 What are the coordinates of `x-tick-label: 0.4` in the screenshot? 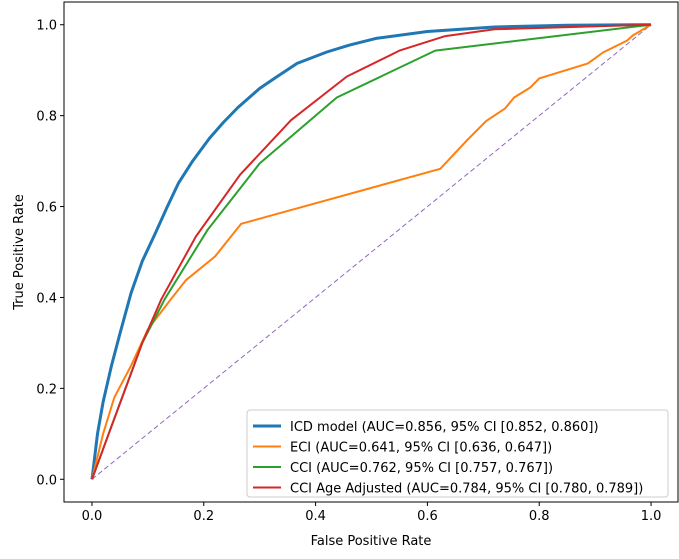 It's located at (315, 516).